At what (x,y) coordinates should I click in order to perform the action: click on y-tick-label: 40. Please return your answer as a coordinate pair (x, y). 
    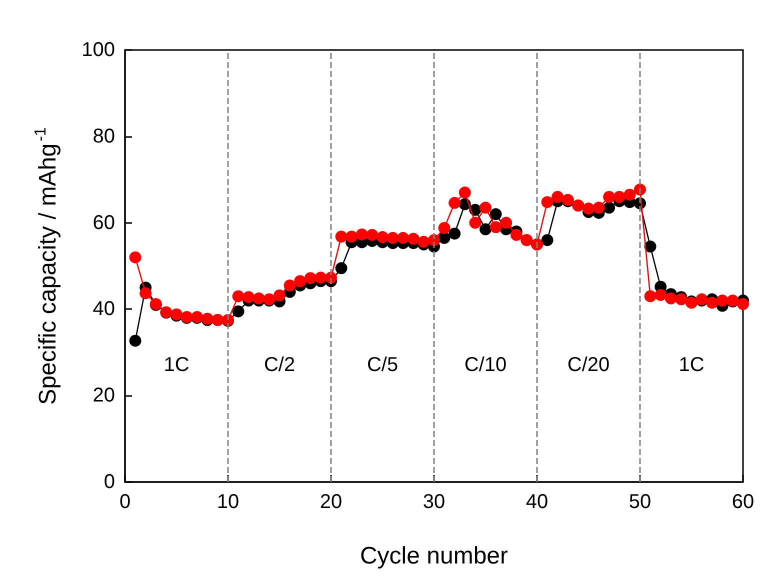
    Looking at the image, I should click on (103, 309).